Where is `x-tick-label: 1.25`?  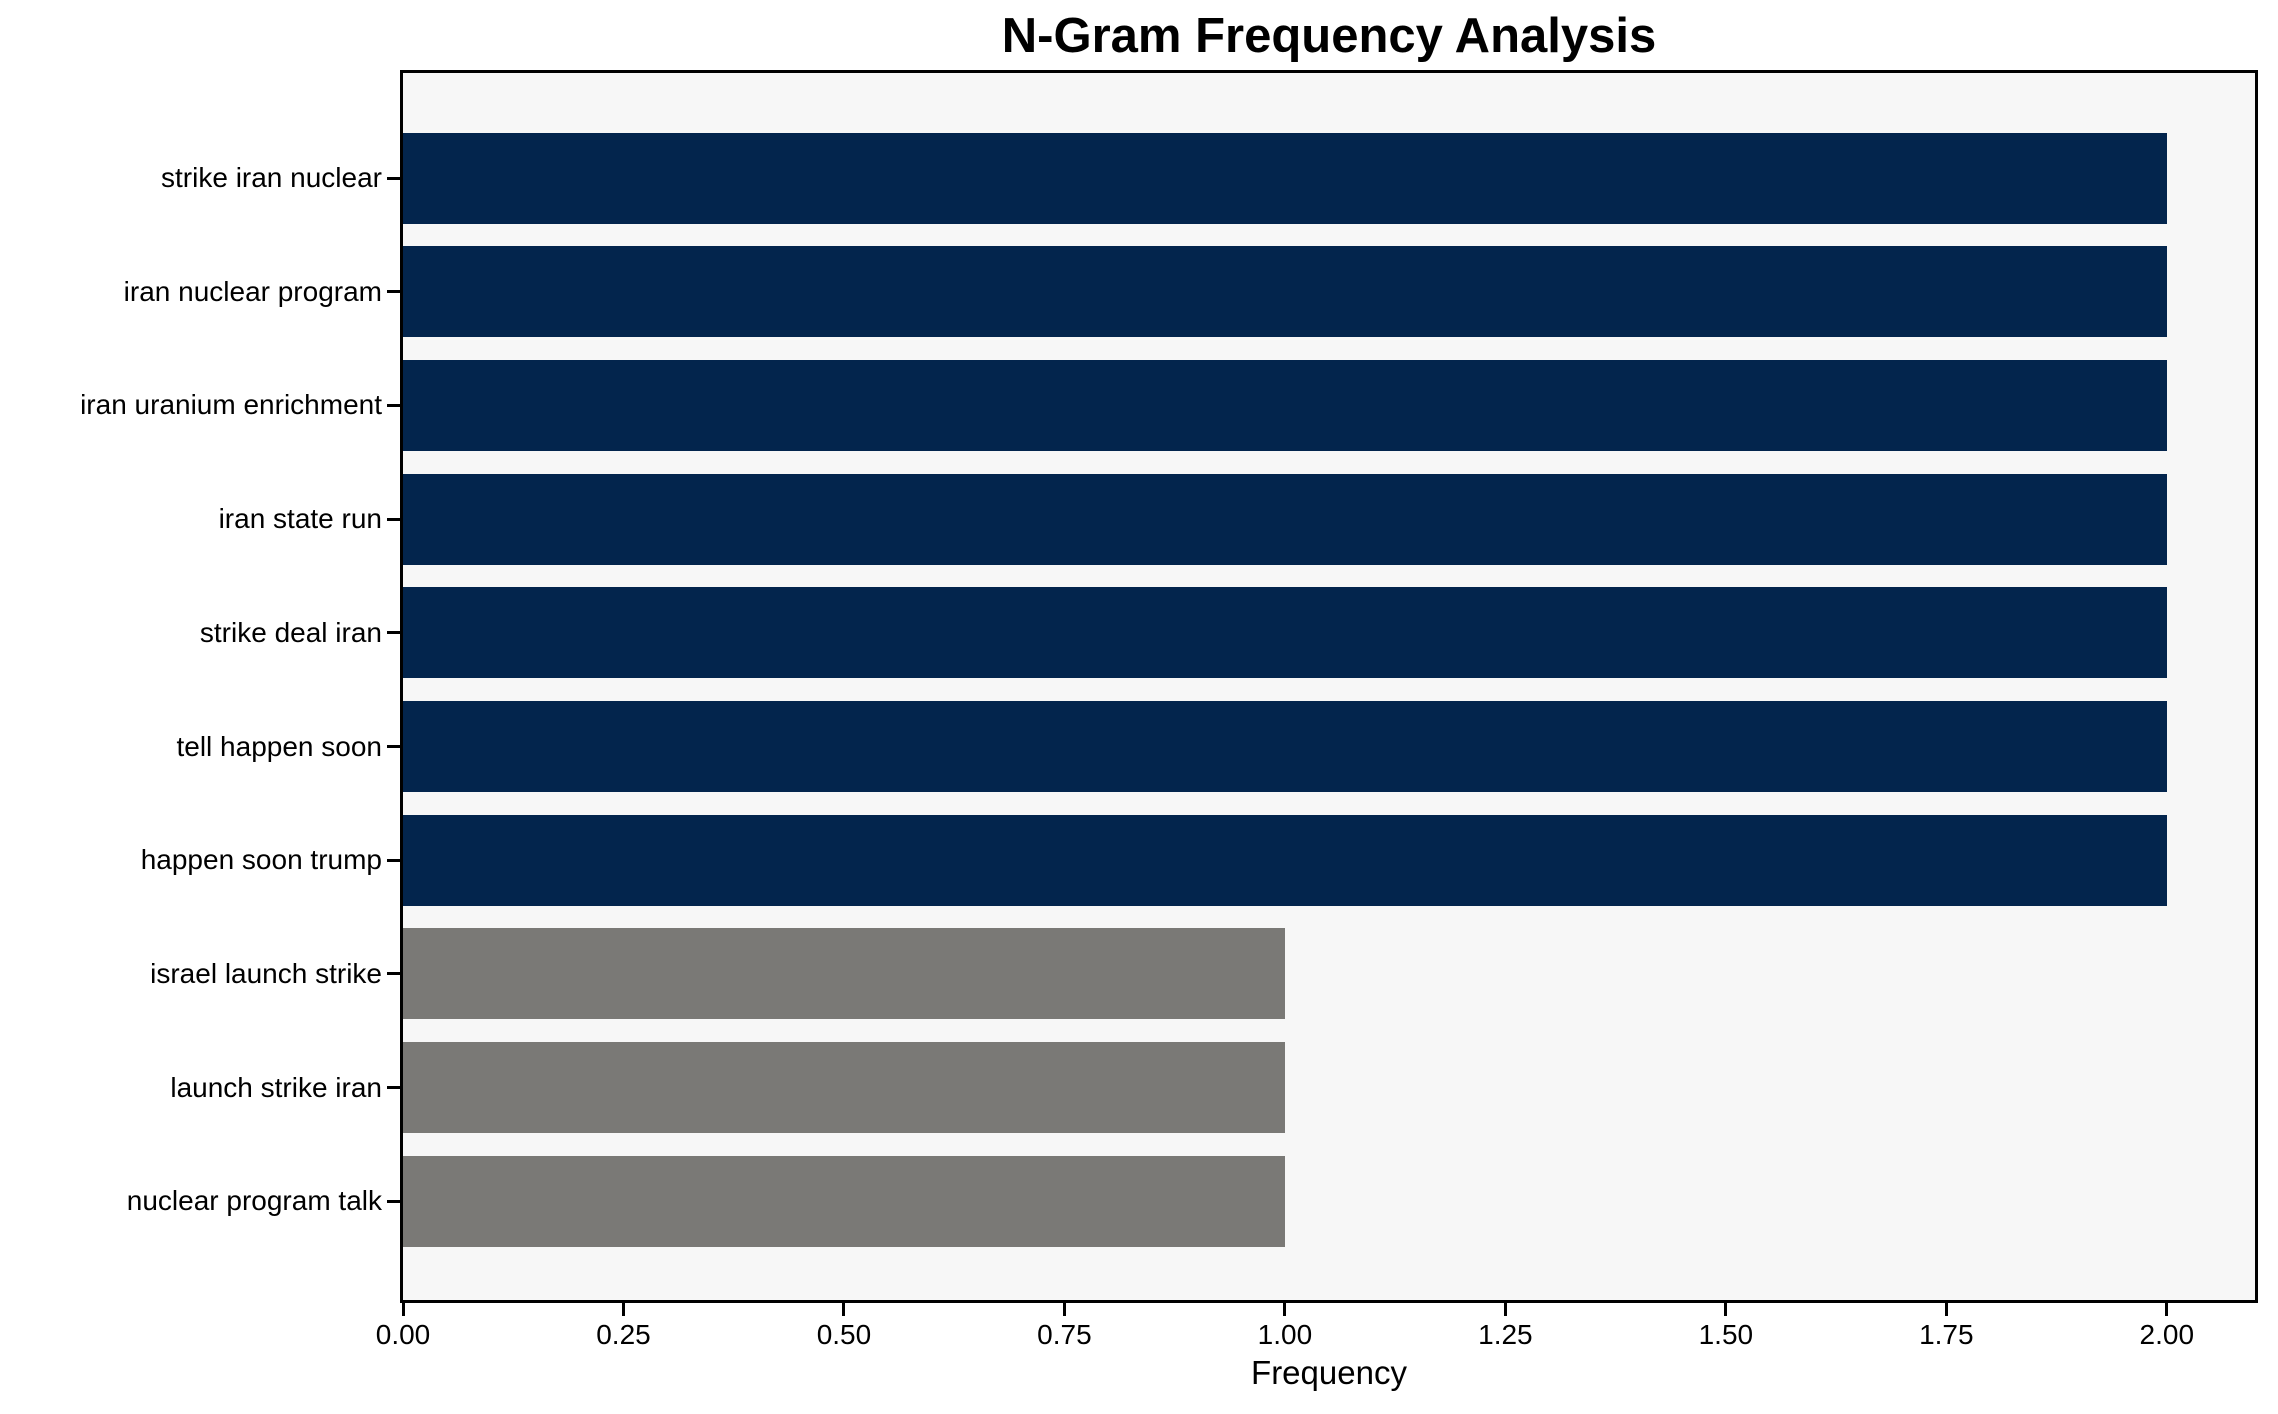 x-tick-label: 1.25 is located at coordinates (1505, 1334).